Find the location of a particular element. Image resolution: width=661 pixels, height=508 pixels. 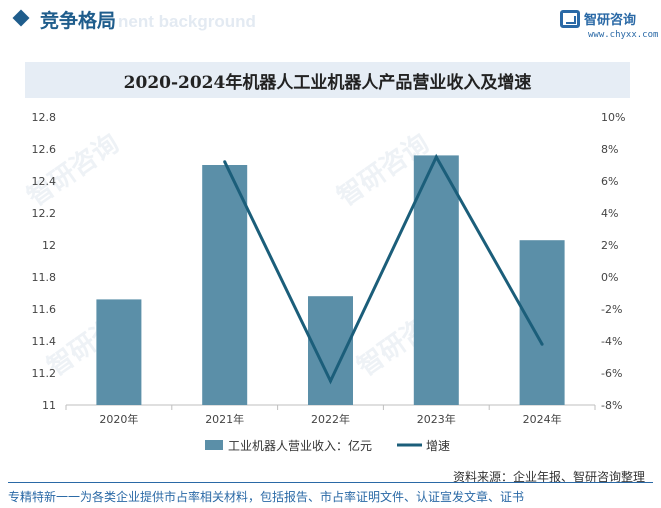

y-left-tick-label: 12.4 is located at coordinates (44, 181).